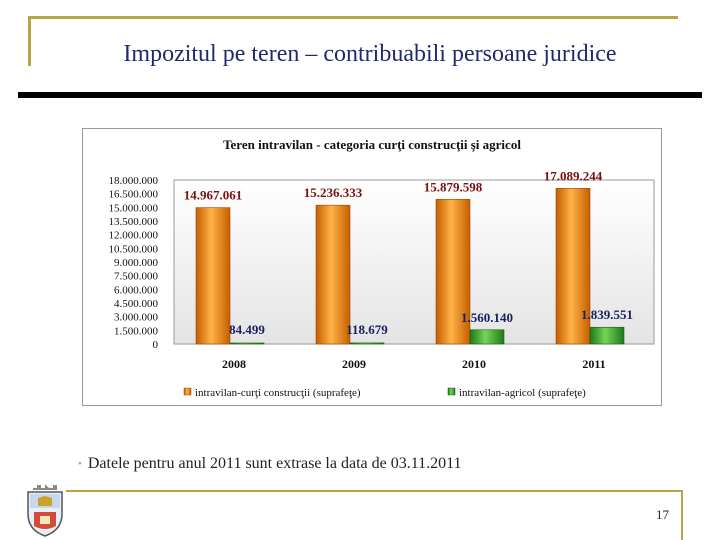 This screenshot has height=540, width=720. Describe the element at coordinates (213, 195) in the screenshot. I see `data-label-curti-constructii: 14.967.061` at that location.